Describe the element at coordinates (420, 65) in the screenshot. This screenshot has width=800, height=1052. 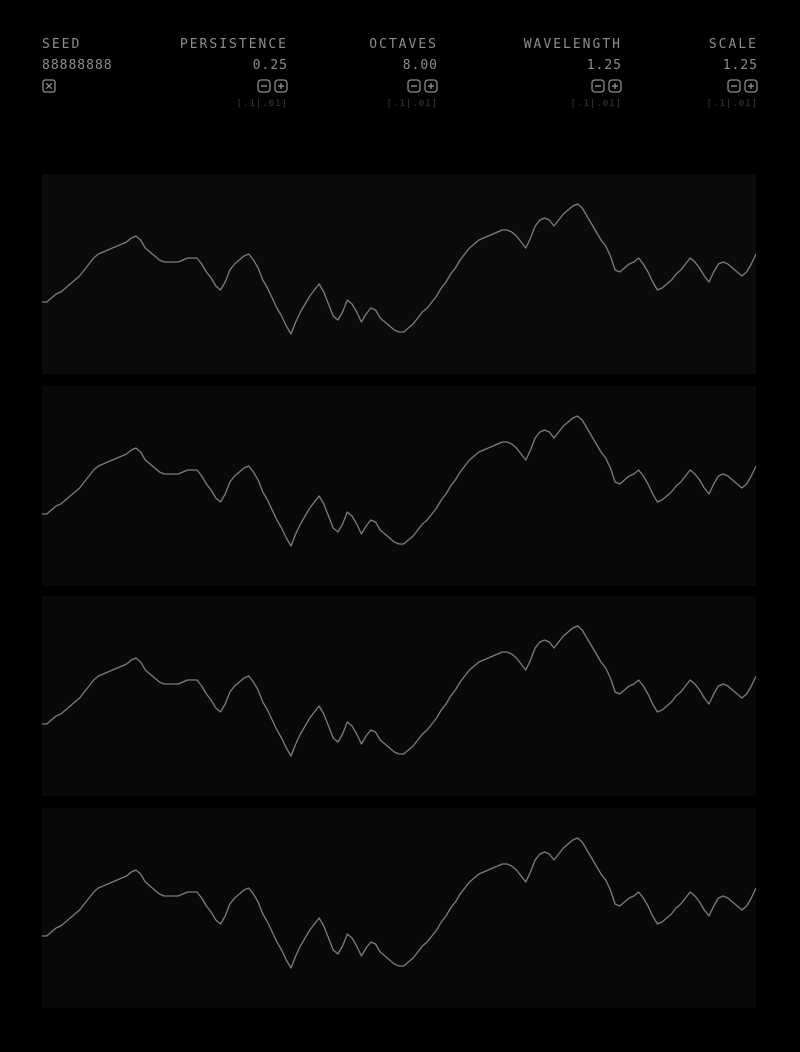
I see `octaves-value: 8.00` at that location.